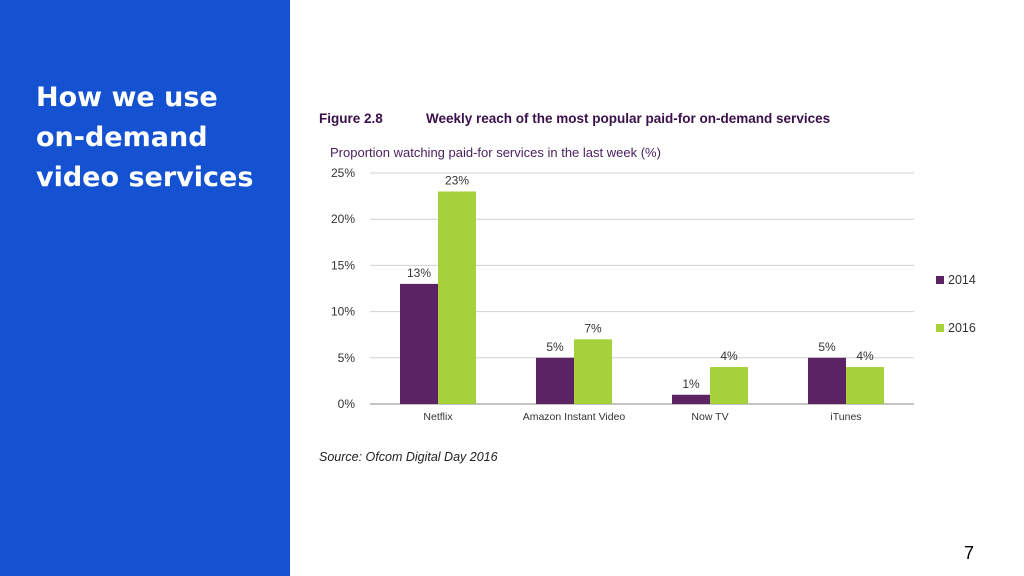  Describe the element at coordinates (347, 358) in the screenshot. I see `y-tick-label: 5%` at that location.